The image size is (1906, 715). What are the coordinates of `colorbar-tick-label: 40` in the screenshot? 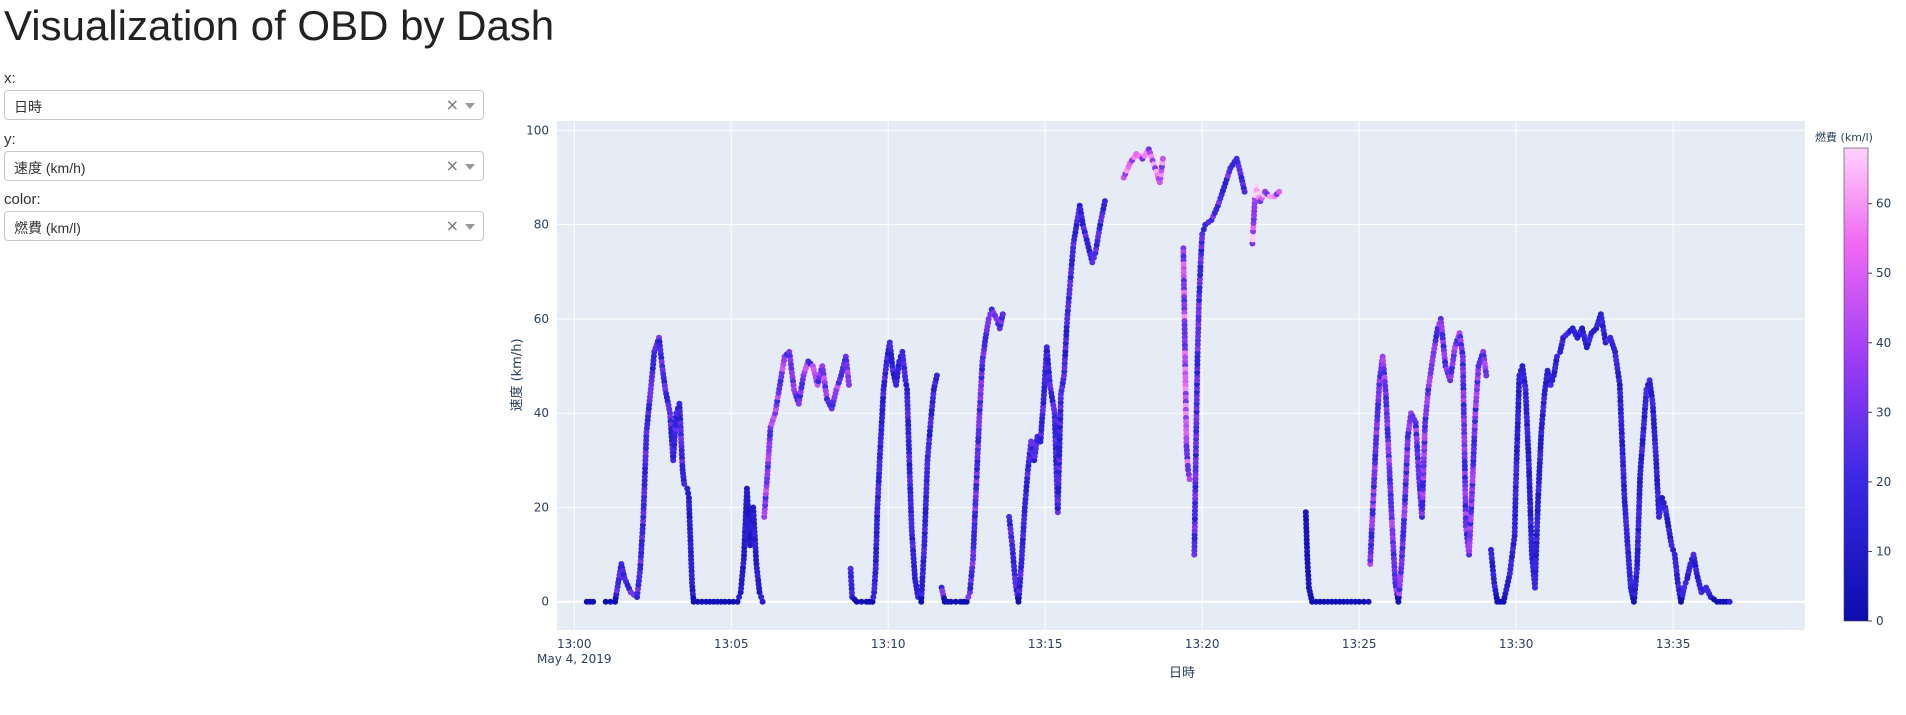 It's located at (1883, 343).